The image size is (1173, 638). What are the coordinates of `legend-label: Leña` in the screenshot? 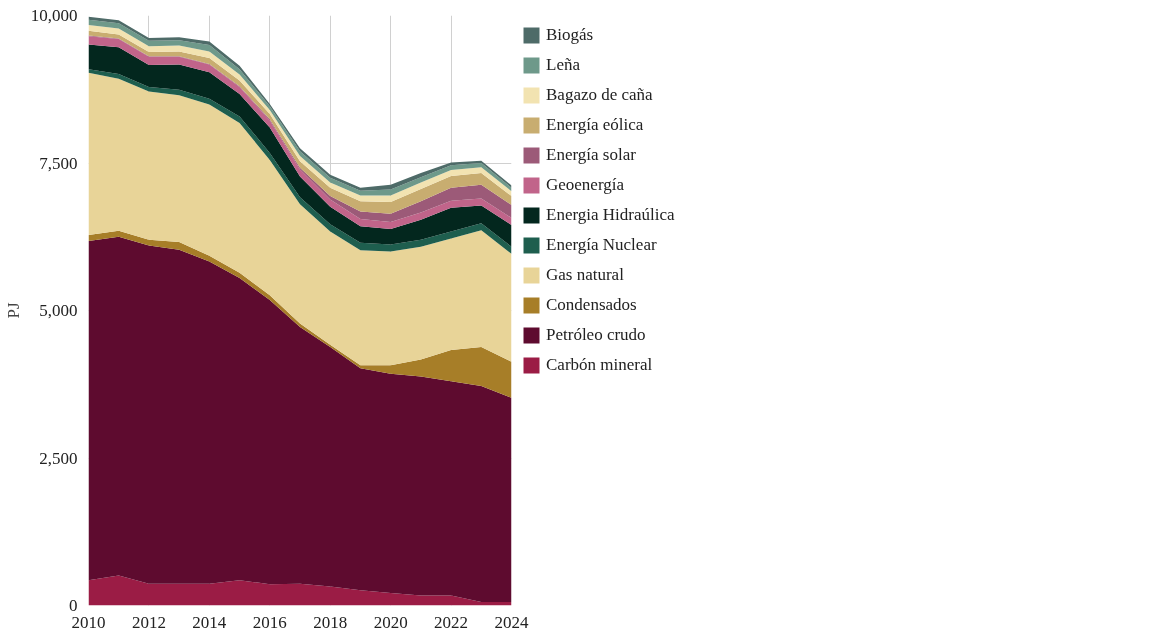 It's located at (563, 65).